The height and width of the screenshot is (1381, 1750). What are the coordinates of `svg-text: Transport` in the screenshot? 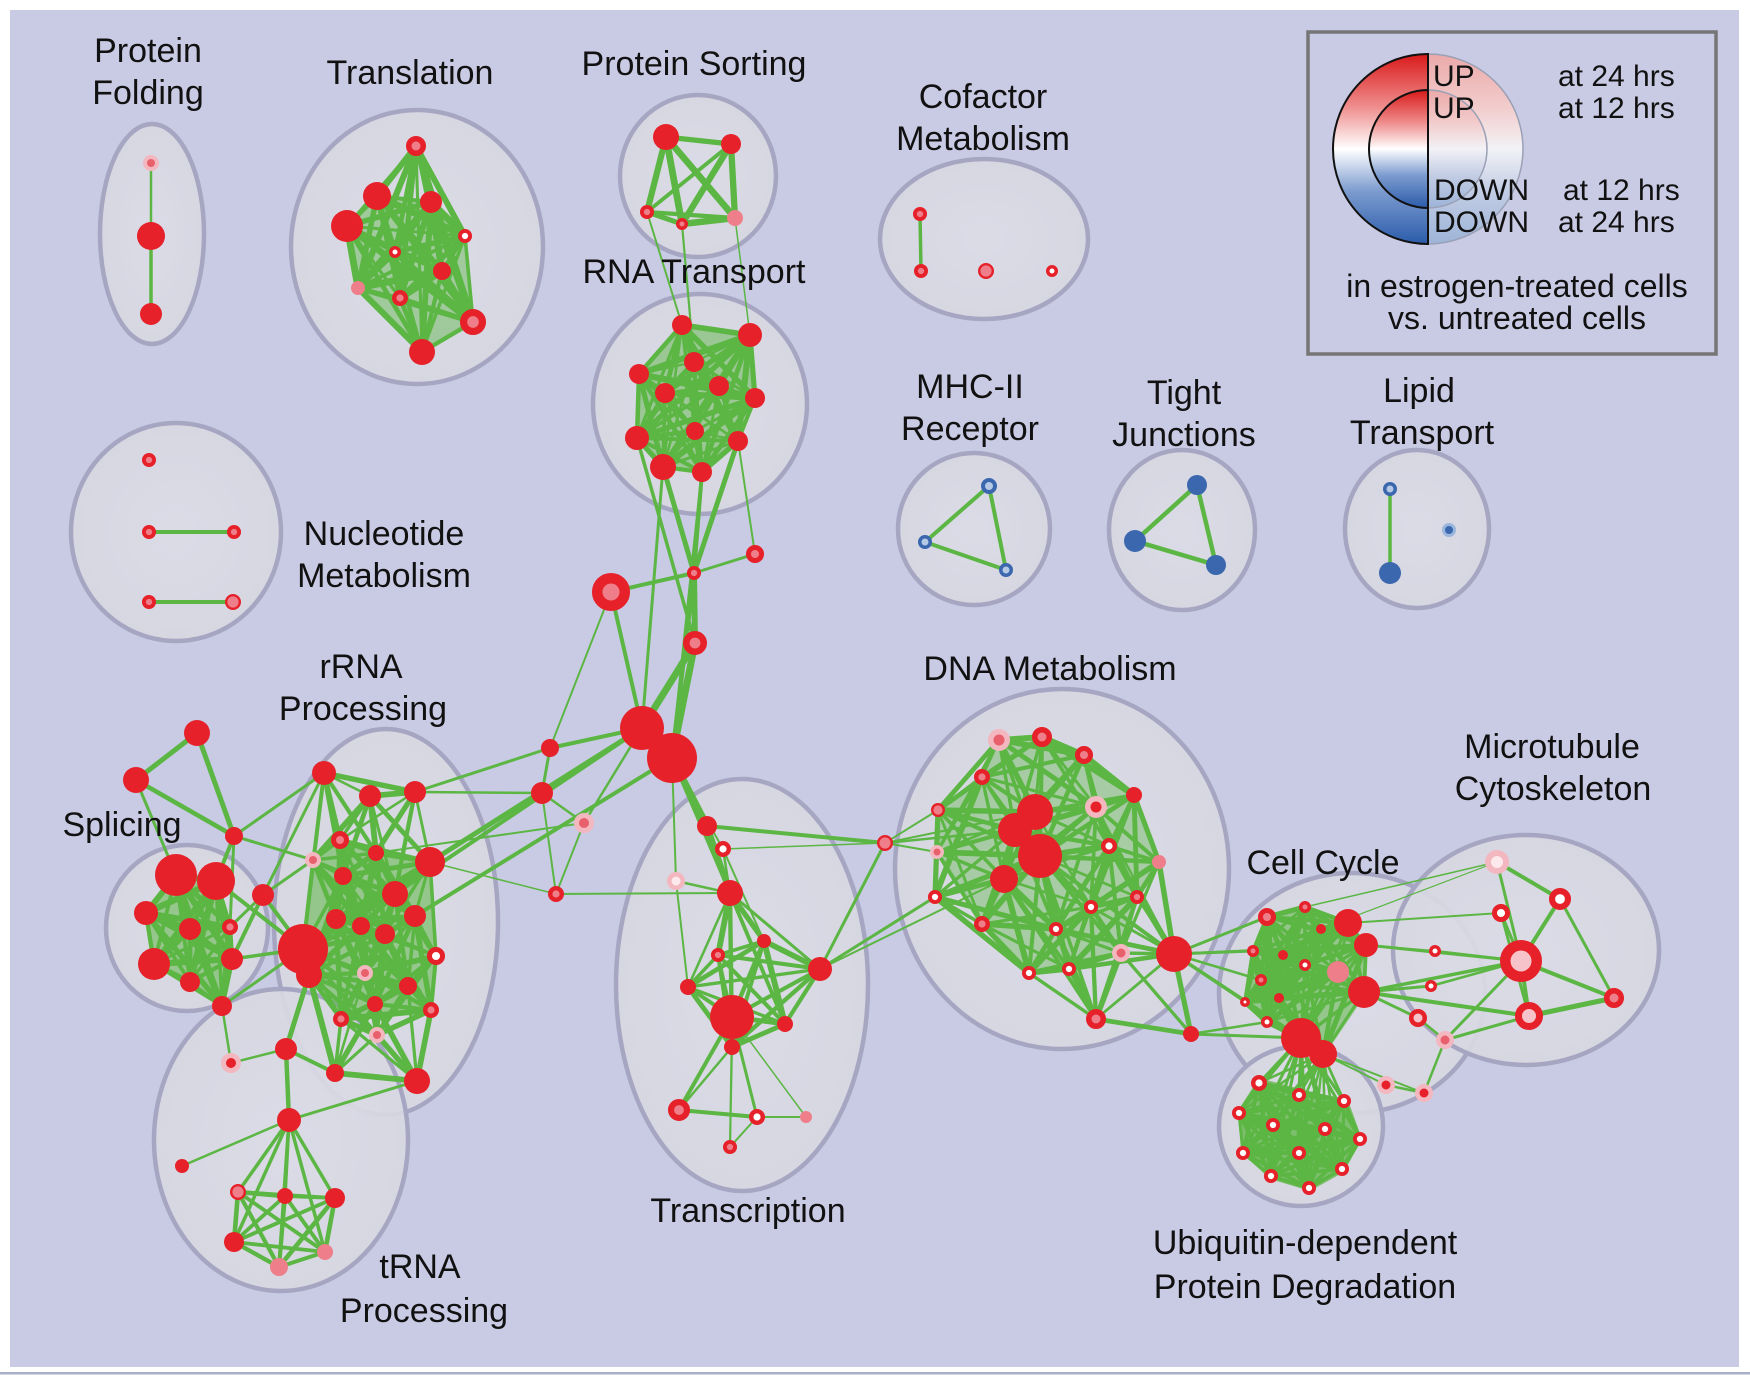 It's located at (1422, 433).